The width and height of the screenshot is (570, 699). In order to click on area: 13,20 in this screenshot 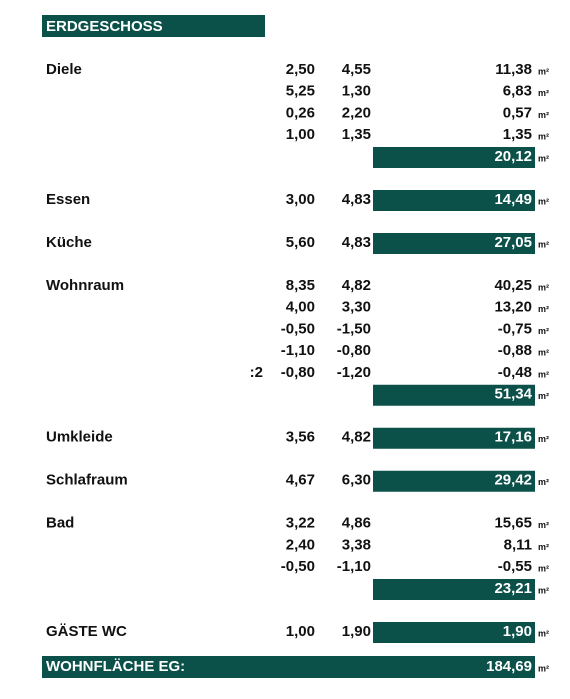, I will do `click(513, 307)`.